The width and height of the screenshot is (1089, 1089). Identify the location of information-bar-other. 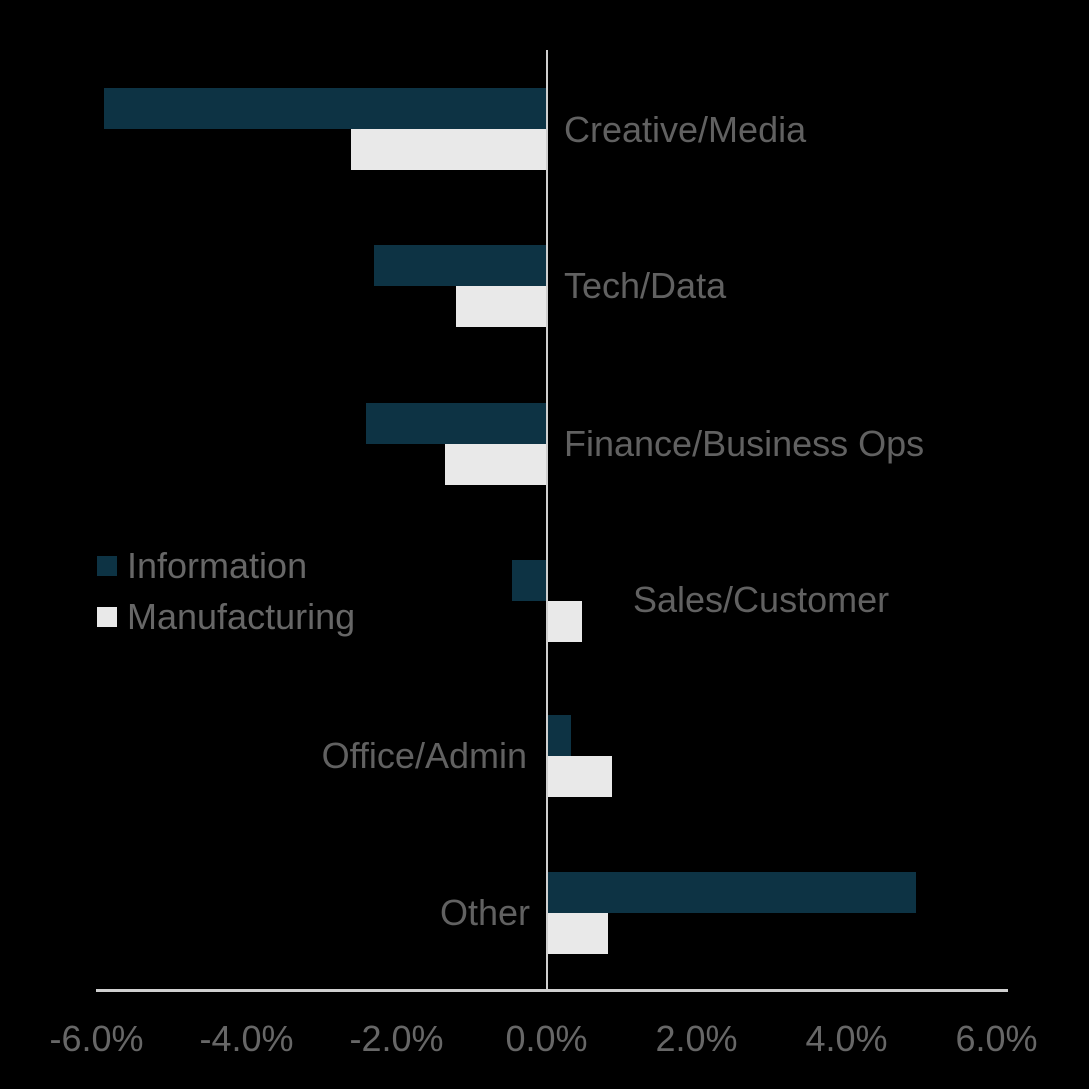
(732, 892).